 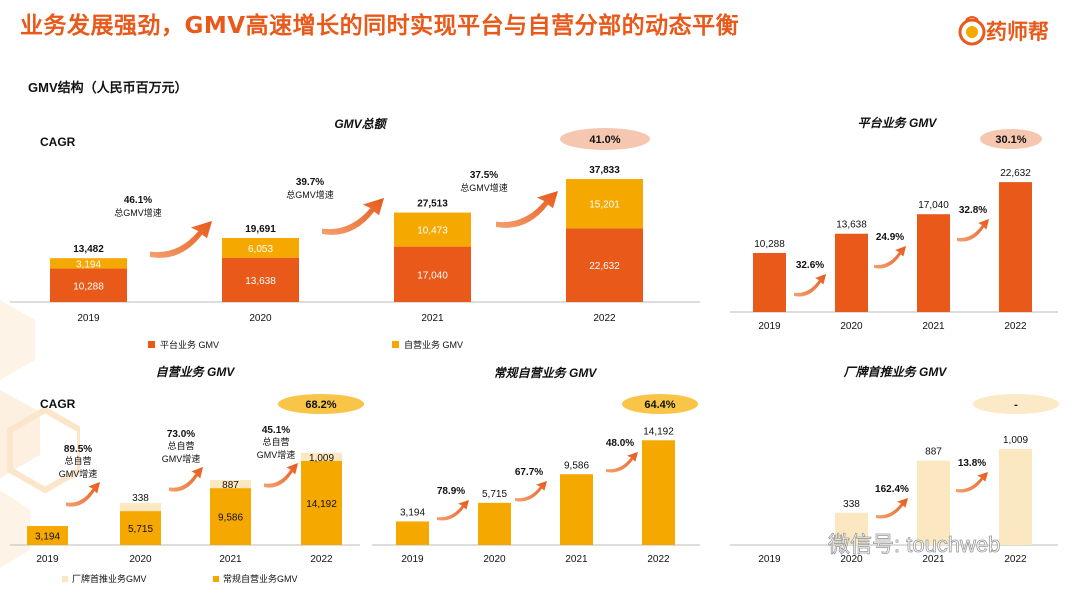 I want to click on regular-growth-arrow, so click(x=531, y=491).